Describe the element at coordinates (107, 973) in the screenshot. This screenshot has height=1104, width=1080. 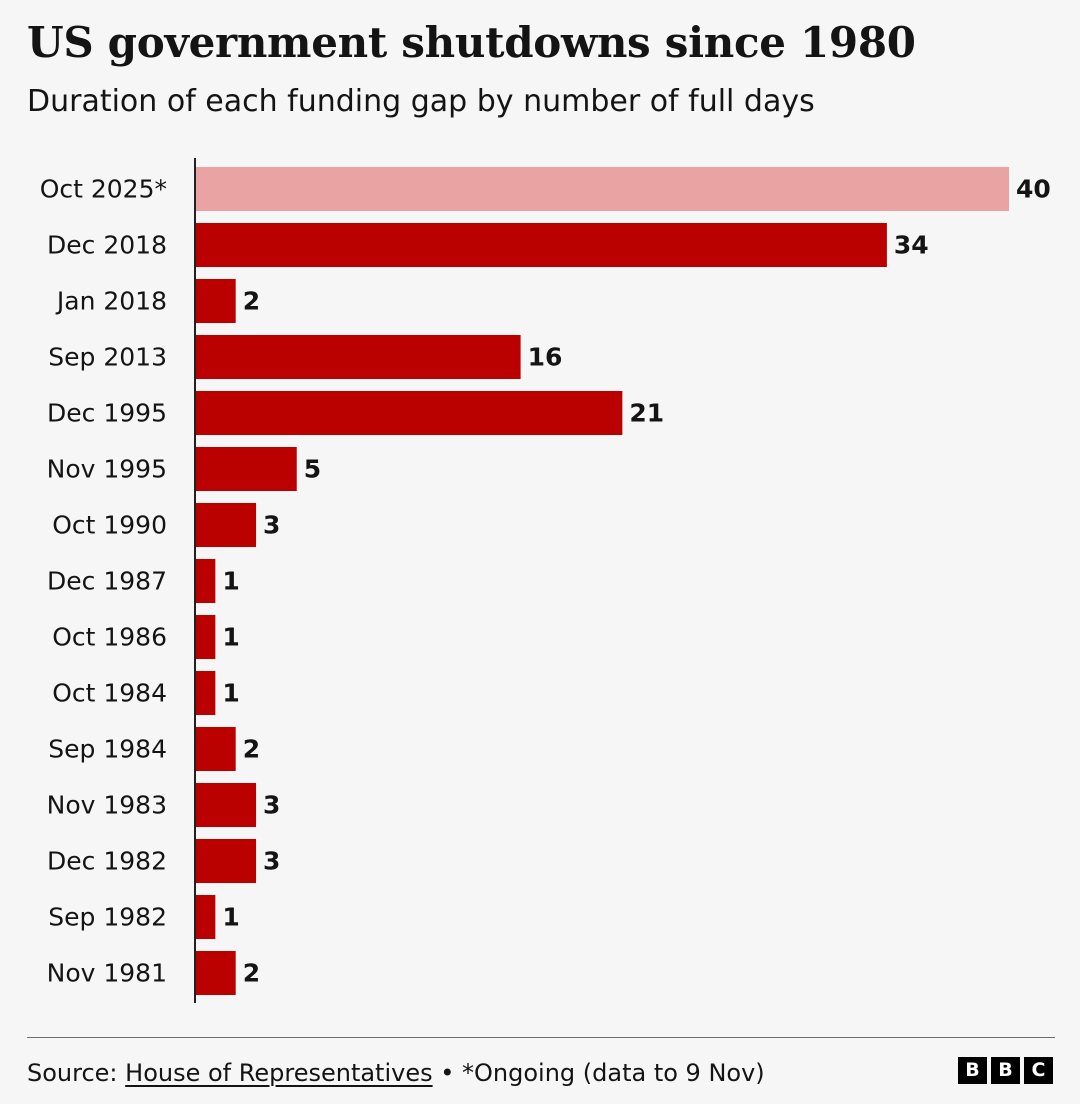
I see `category-label: Nov 1981` at that location.